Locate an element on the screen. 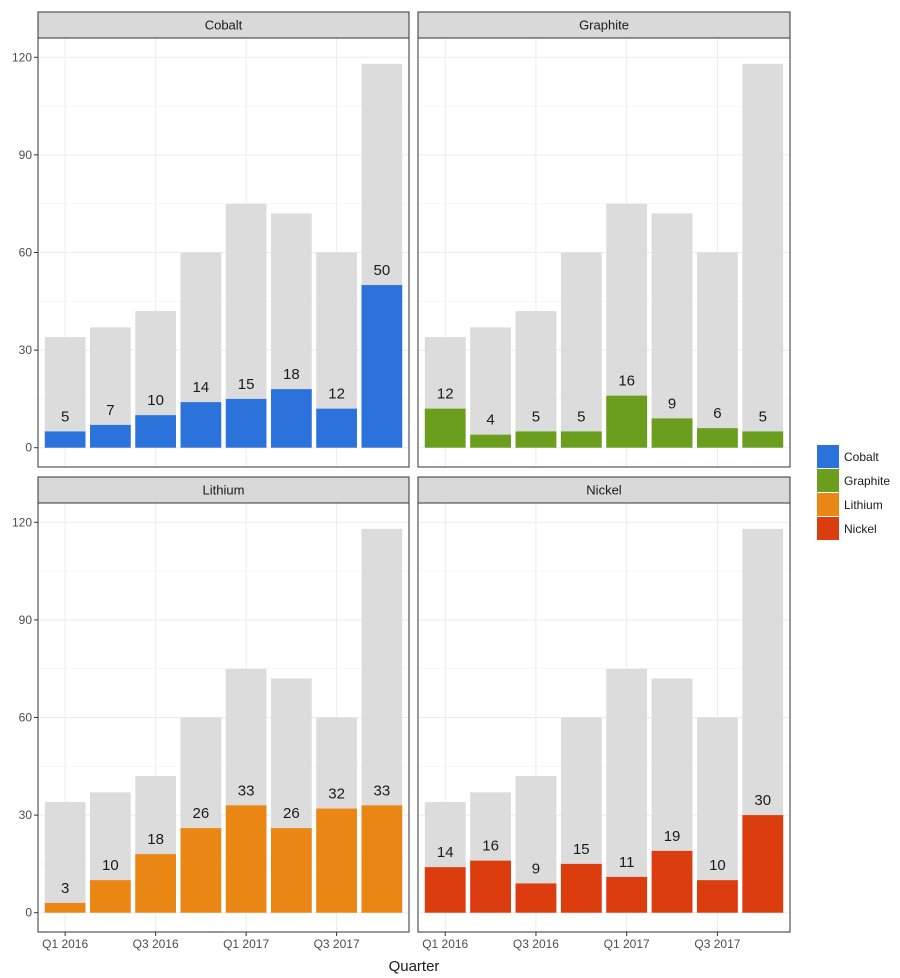 This screenshot has height=978, width=900. facet-strip-nickel is located at coordinates (604, 490).